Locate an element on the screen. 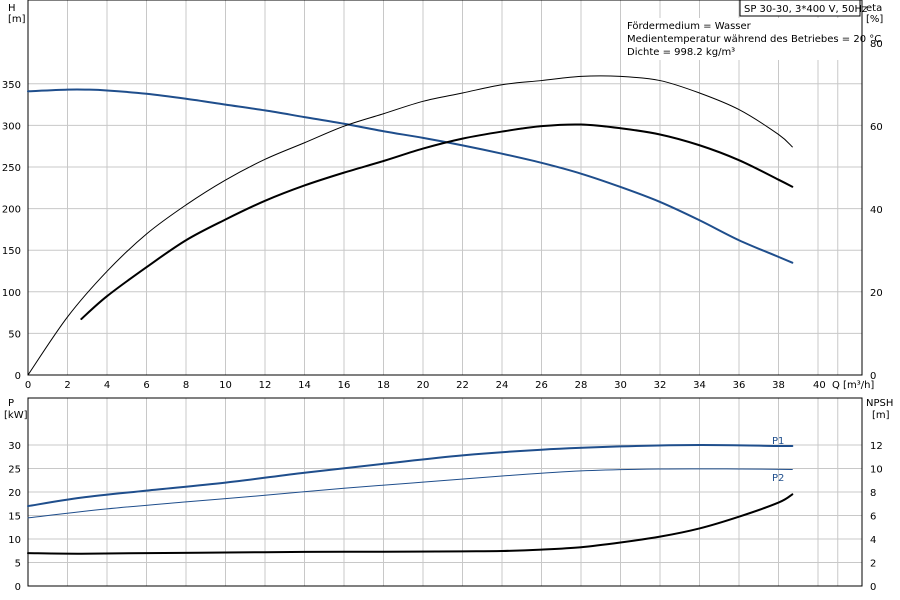 The height and width of the screenshot is (600, 900). x-tick-label: 8 is located at coordinates (186, 385).